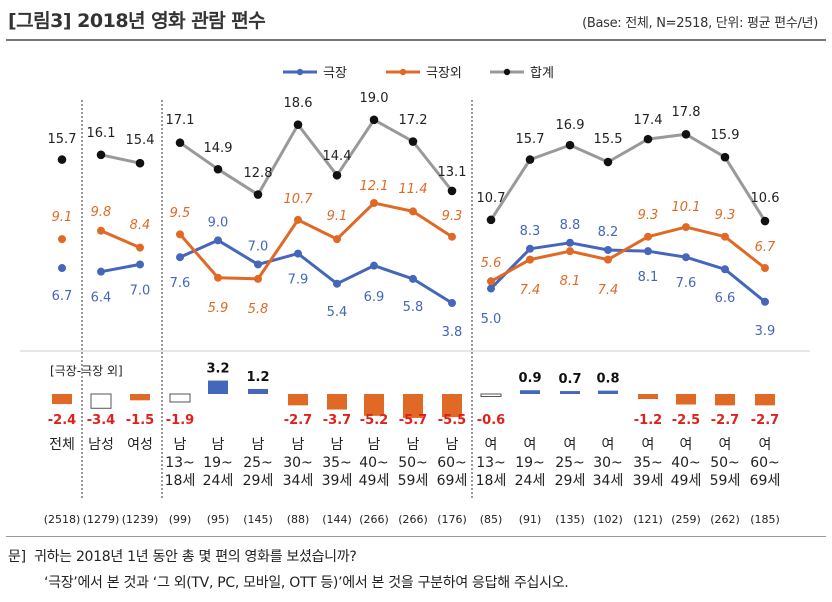  What do you see at coordinates (180, 519) in the screenshot?
I see `category-n-3: (99)` at bounding box center [180, 519].